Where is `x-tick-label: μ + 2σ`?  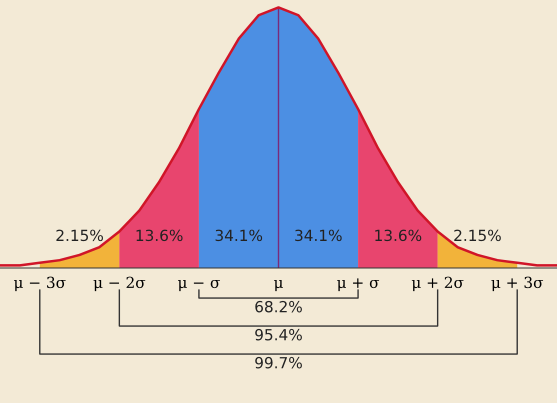
x-tick-label: μ + 2σ is located at coordinates (438, 284).